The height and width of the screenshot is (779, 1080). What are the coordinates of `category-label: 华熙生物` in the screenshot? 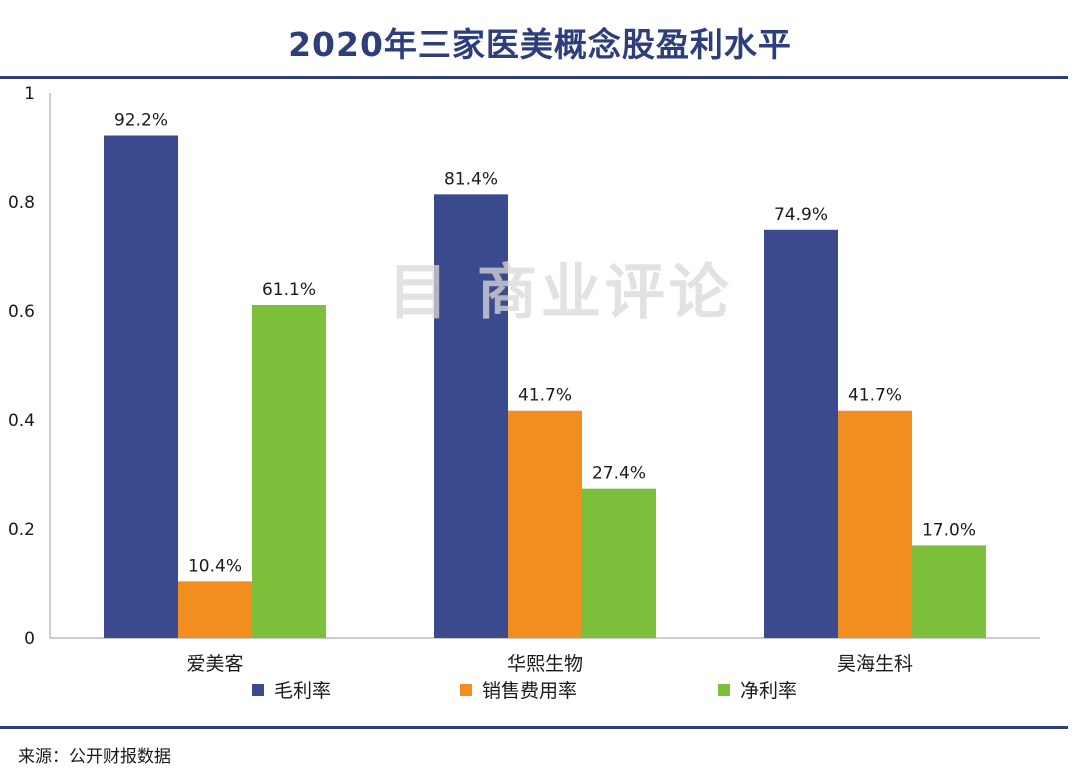 It's located at (545, 664).